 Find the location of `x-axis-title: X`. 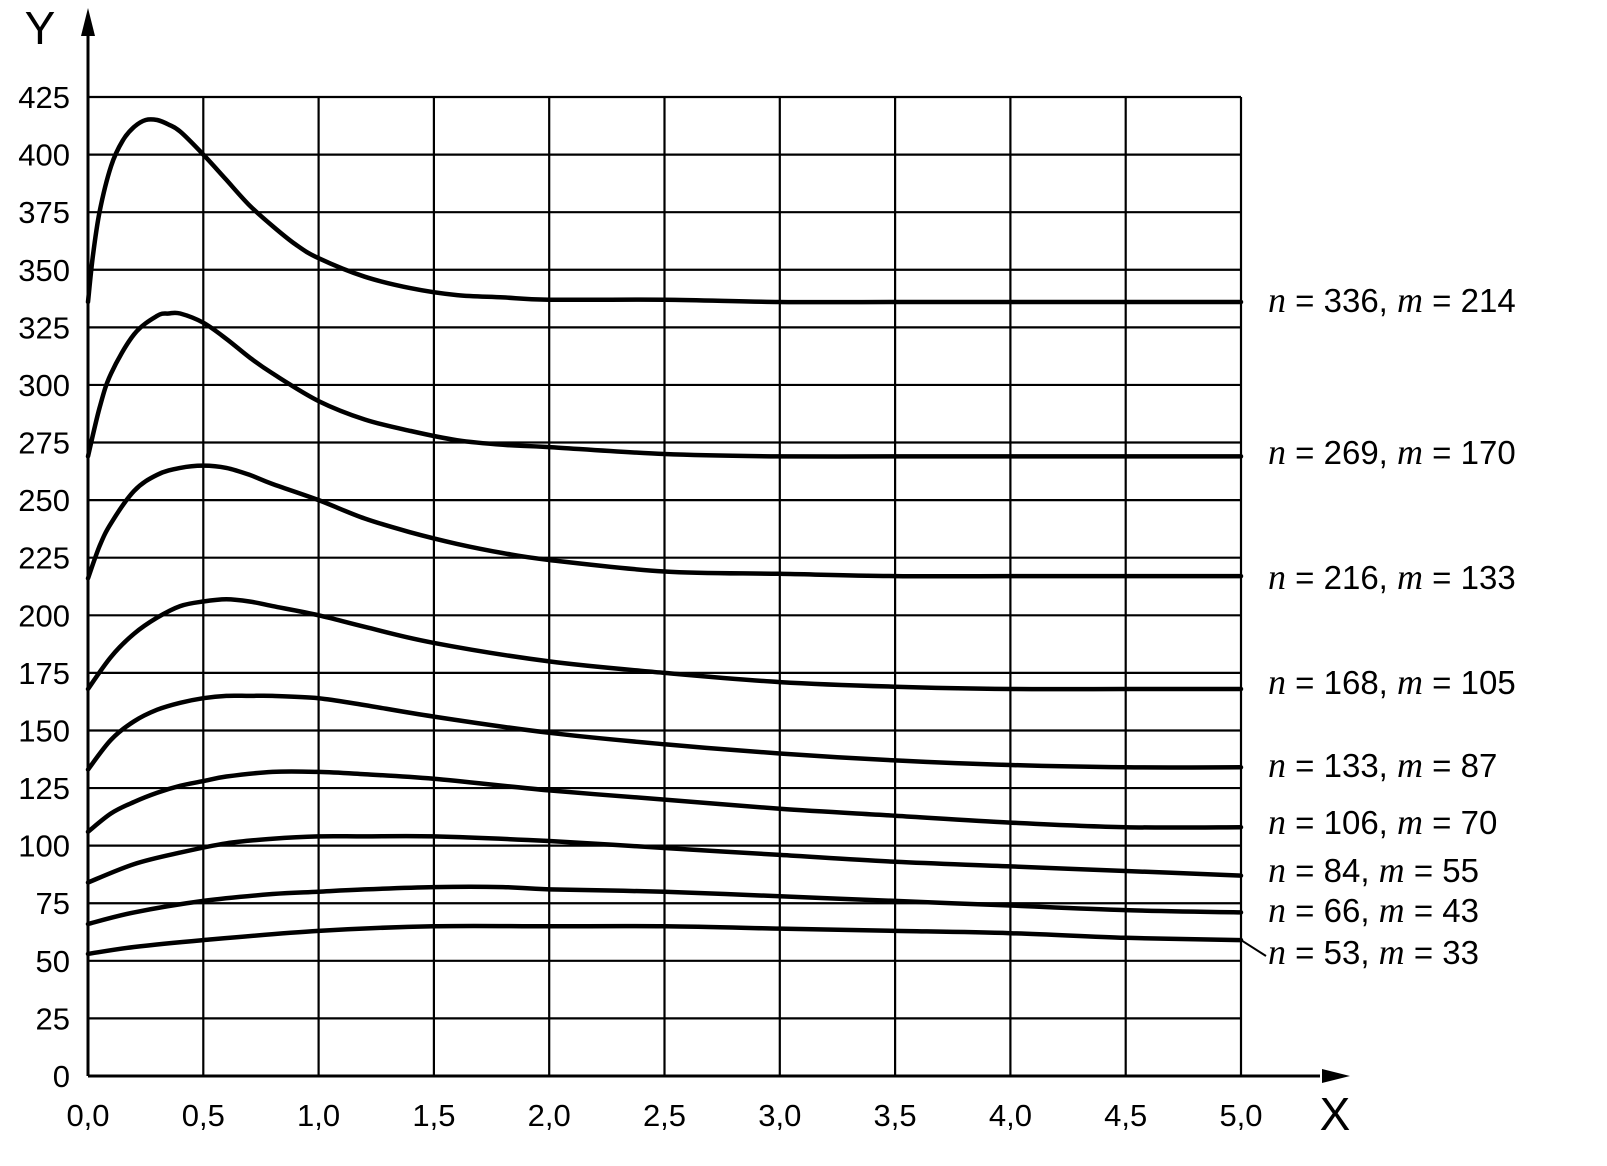

x-axis-title: X is located at coordinates (1335, 1114).